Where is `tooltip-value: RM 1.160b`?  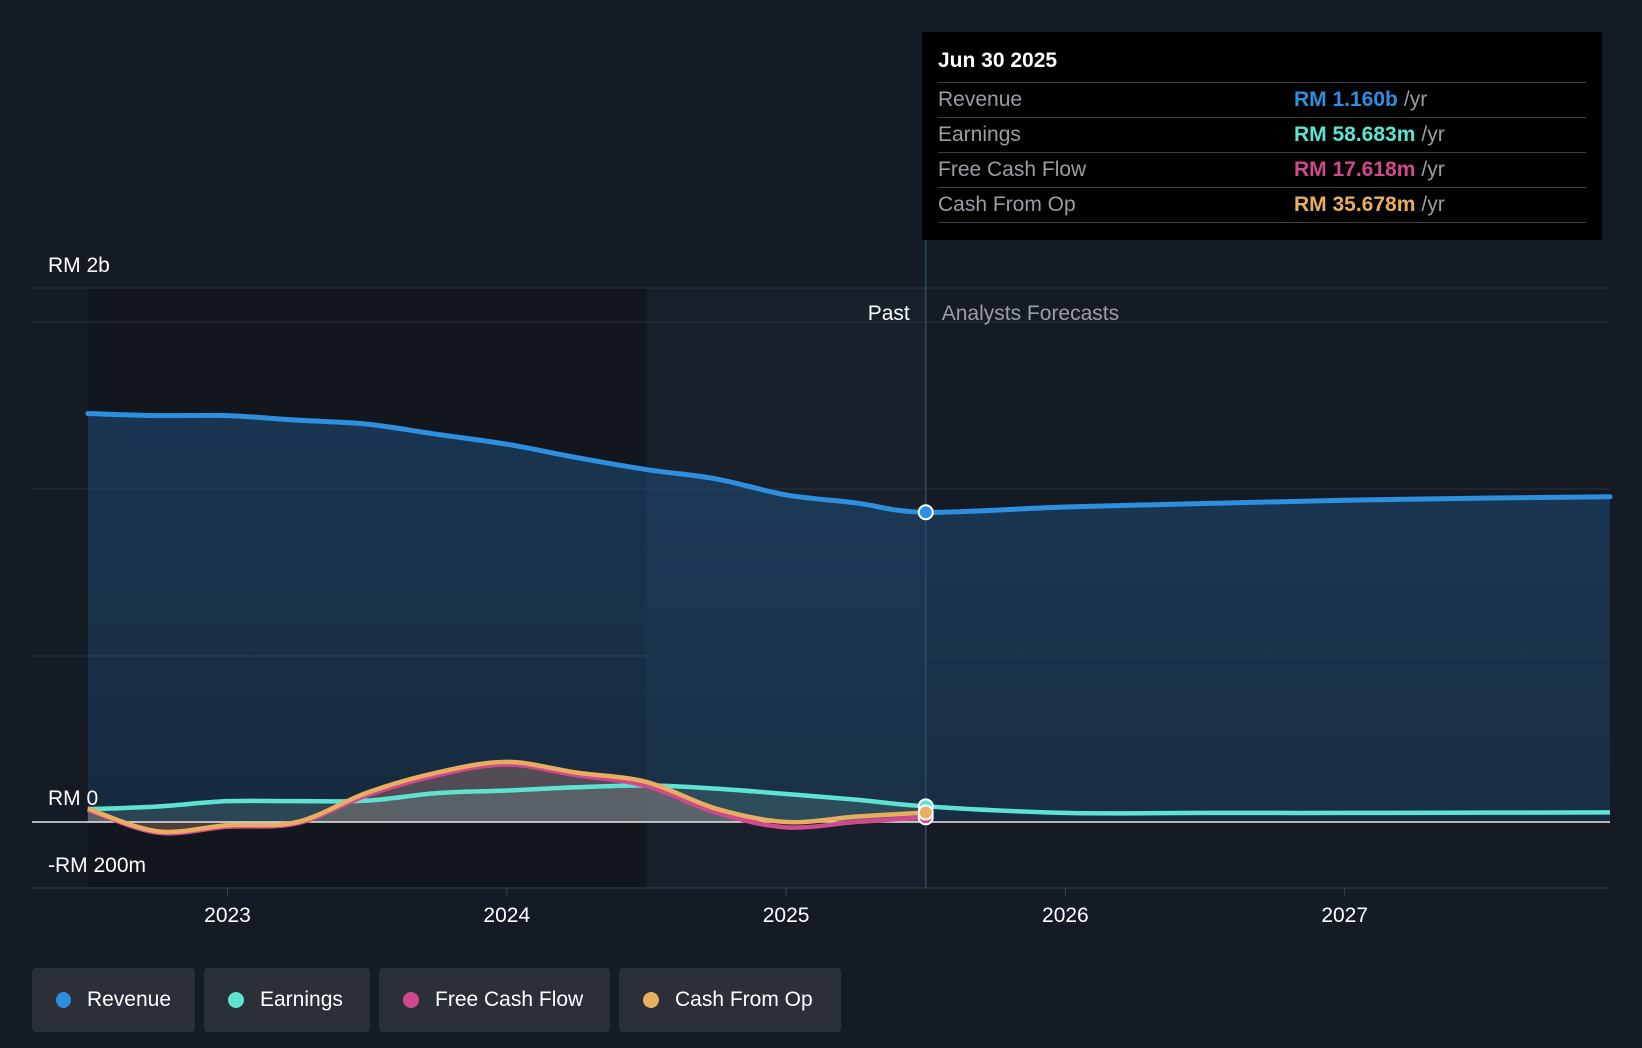
tooltip-value: RM 1.160b is located at coordinates (1346, 99).